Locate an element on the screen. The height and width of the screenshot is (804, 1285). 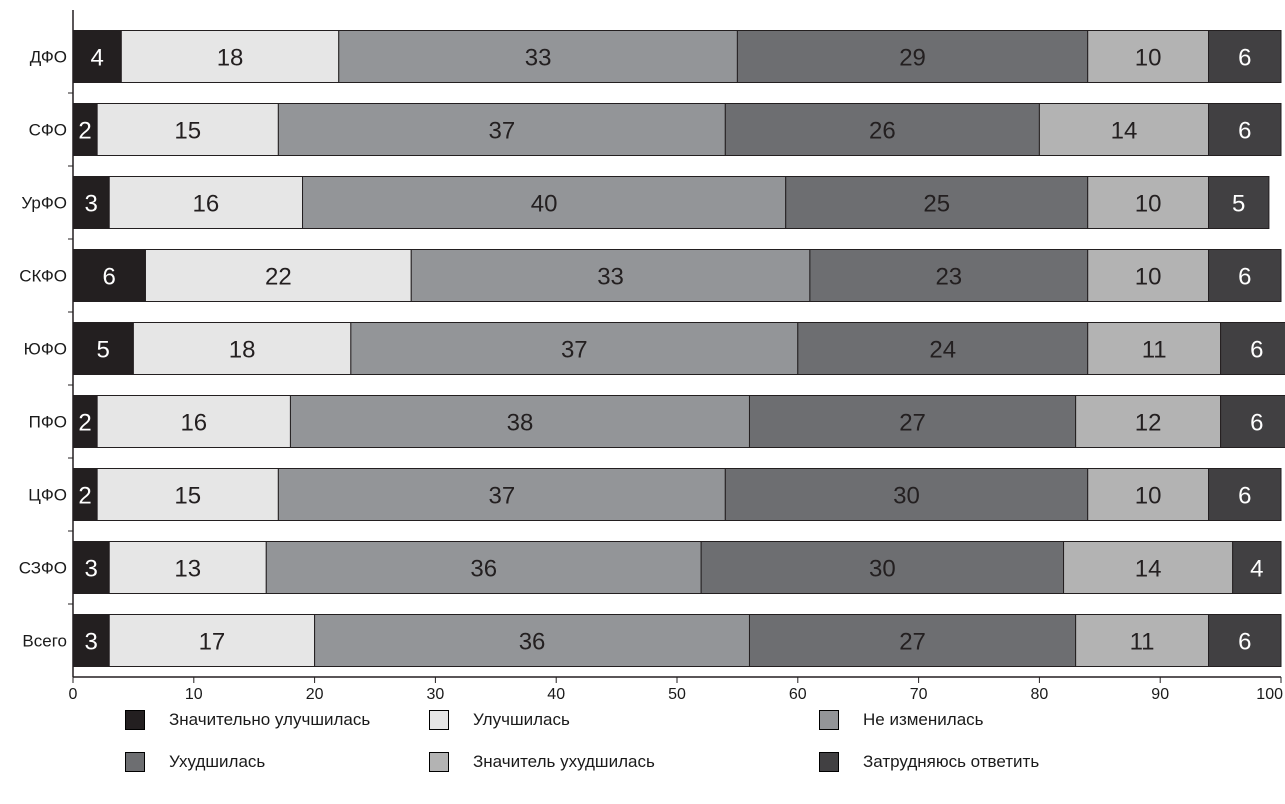
legend-item: Значитель ухудшилась is located at coordinates (542, 762).